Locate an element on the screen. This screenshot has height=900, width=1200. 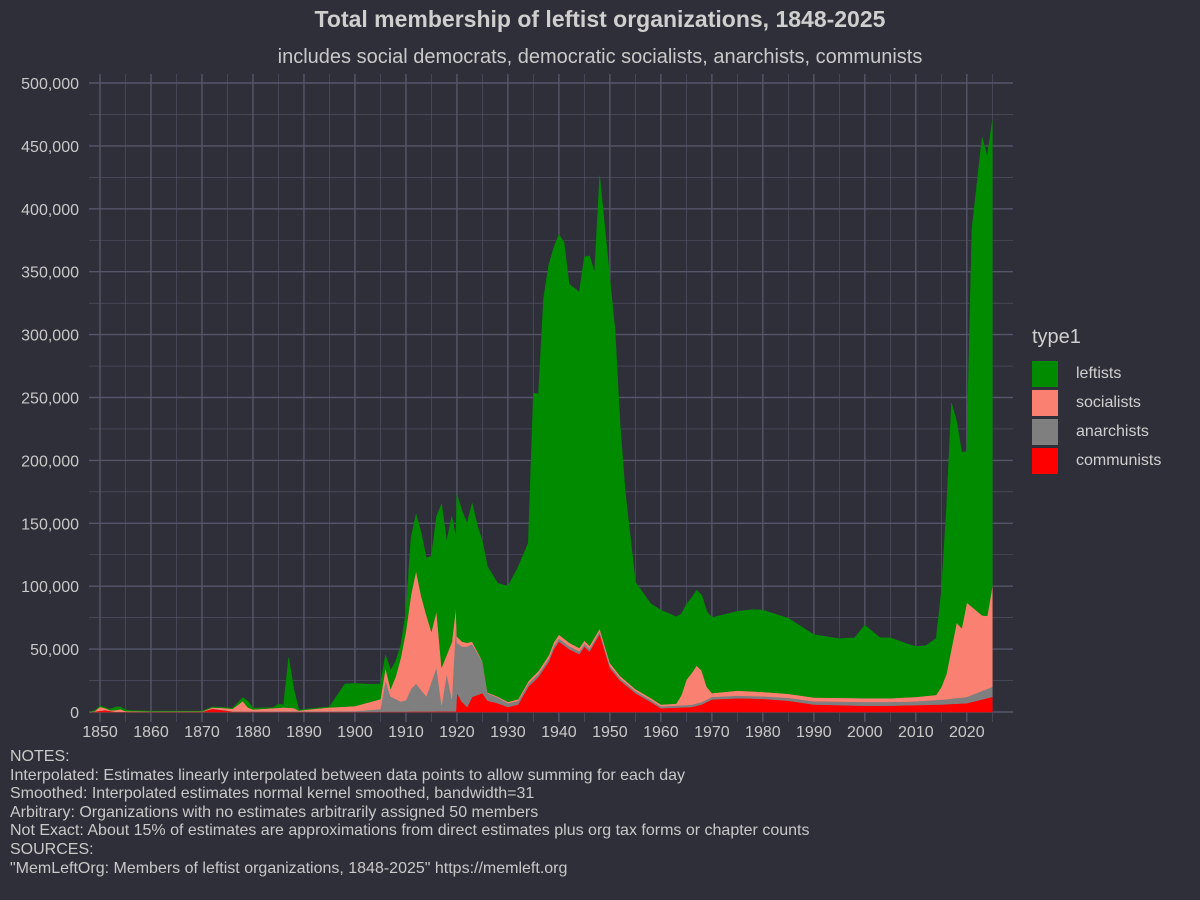
x-tick-label: 1880 is located at coordinates (253, 732).